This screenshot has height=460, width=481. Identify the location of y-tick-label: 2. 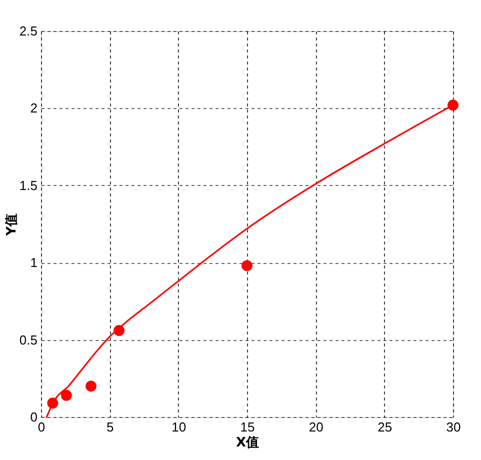
(34, 108).